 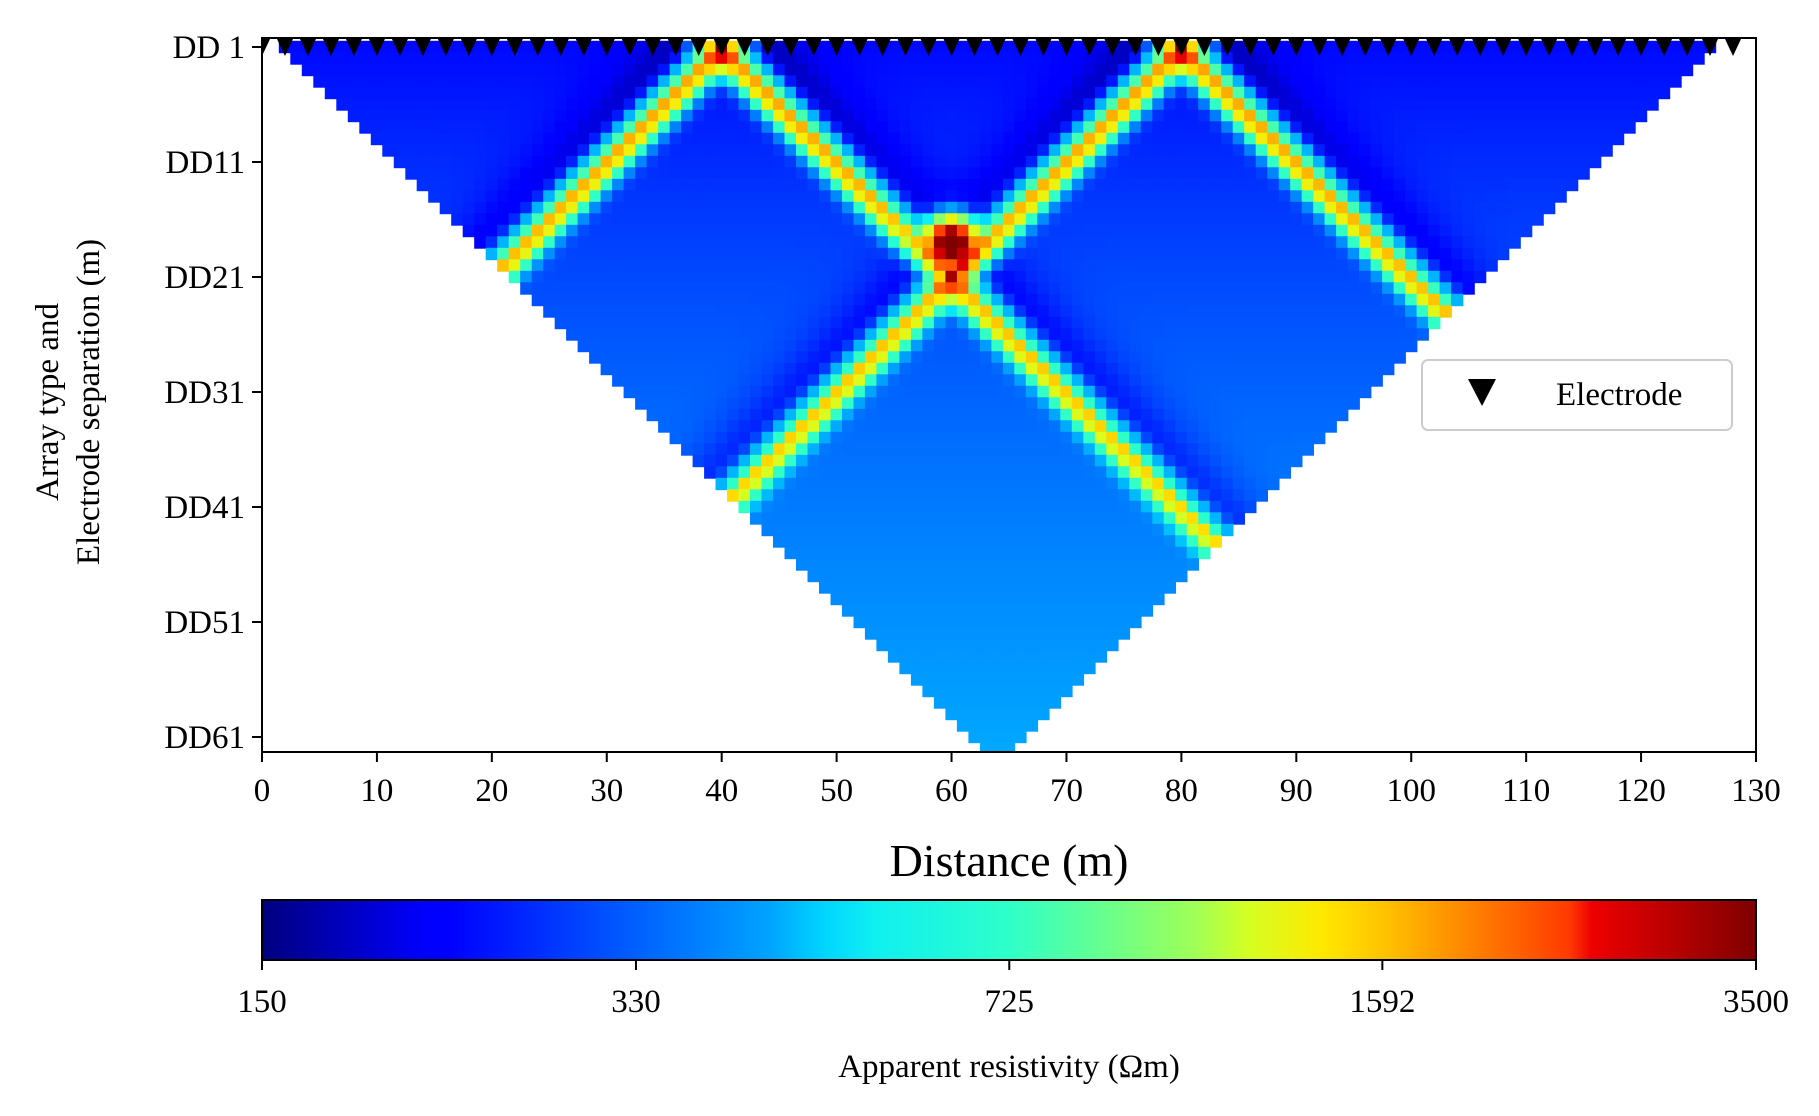 What do you see at coordinates (204, 393) in the screenshot?
I see `y-tick-label: DD31` at bounding box center [204, 393].